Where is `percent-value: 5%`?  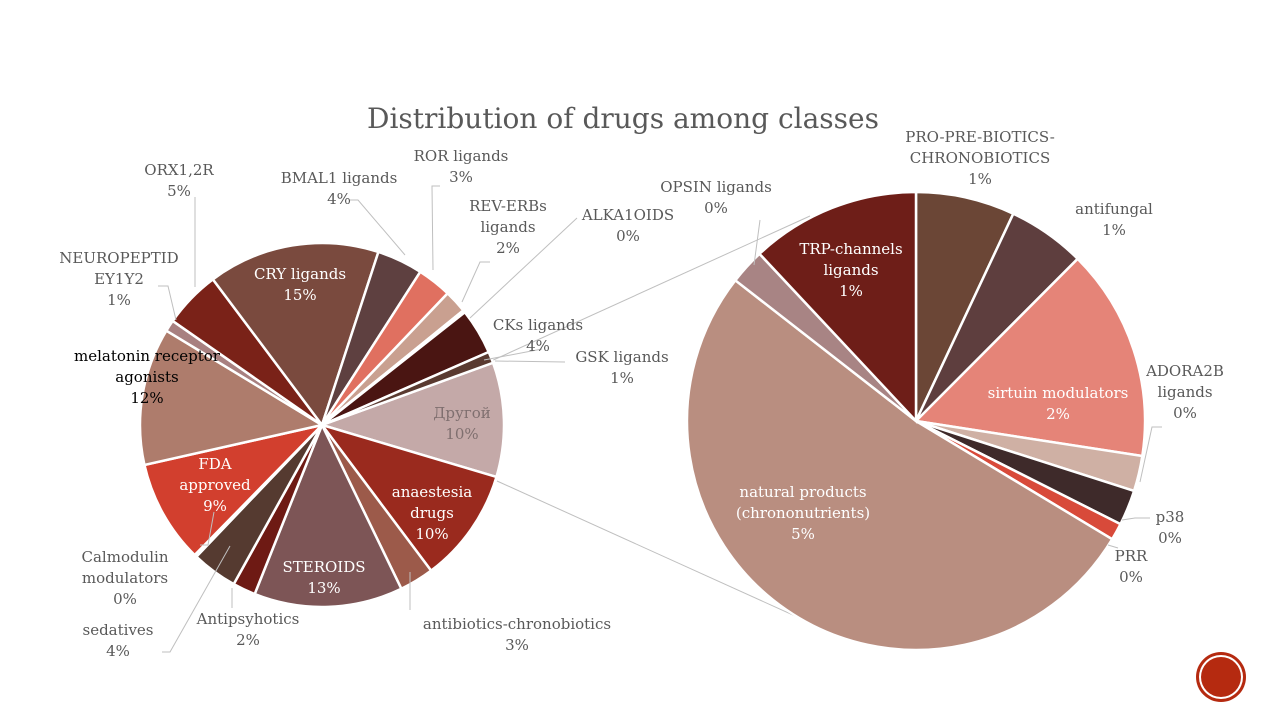
percent-value: 5% is located at coordinates (803, 534).